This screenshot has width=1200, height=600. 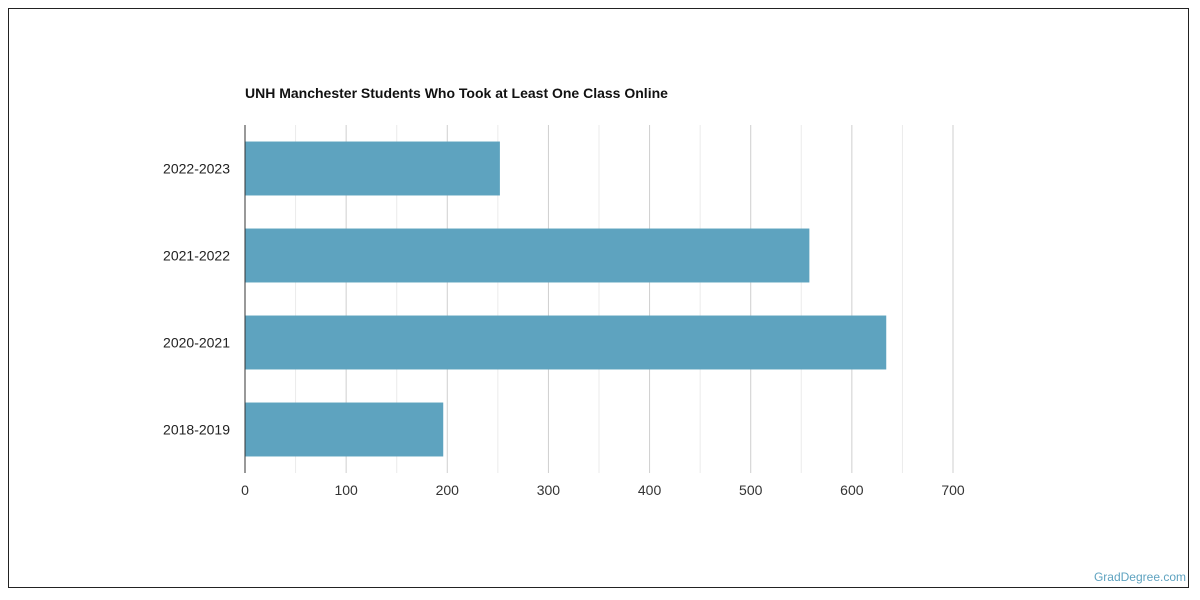 I want to click on x-tick-label: 100, so click(x=346, y=490).